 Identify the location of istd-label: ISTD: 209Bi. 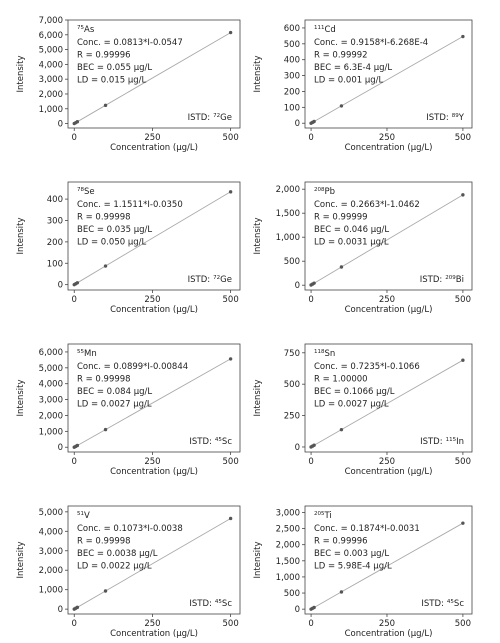
(442, 280).